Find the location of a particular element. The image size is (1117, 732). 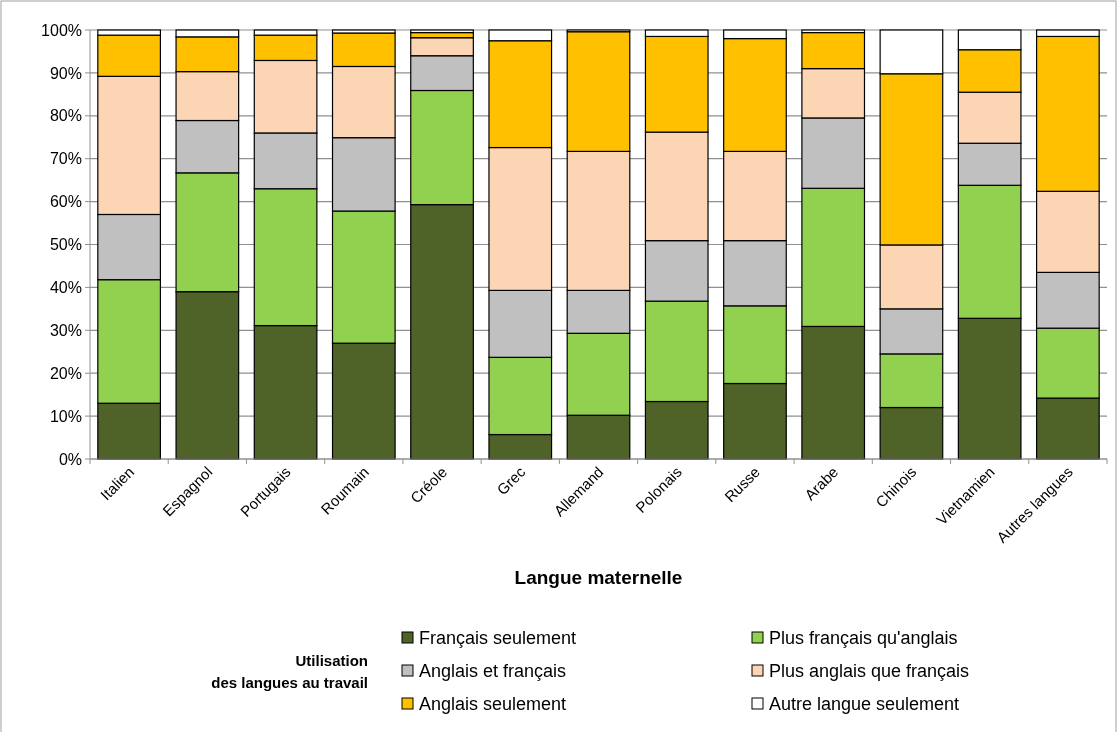

bar is located at coordinates (442, 31).